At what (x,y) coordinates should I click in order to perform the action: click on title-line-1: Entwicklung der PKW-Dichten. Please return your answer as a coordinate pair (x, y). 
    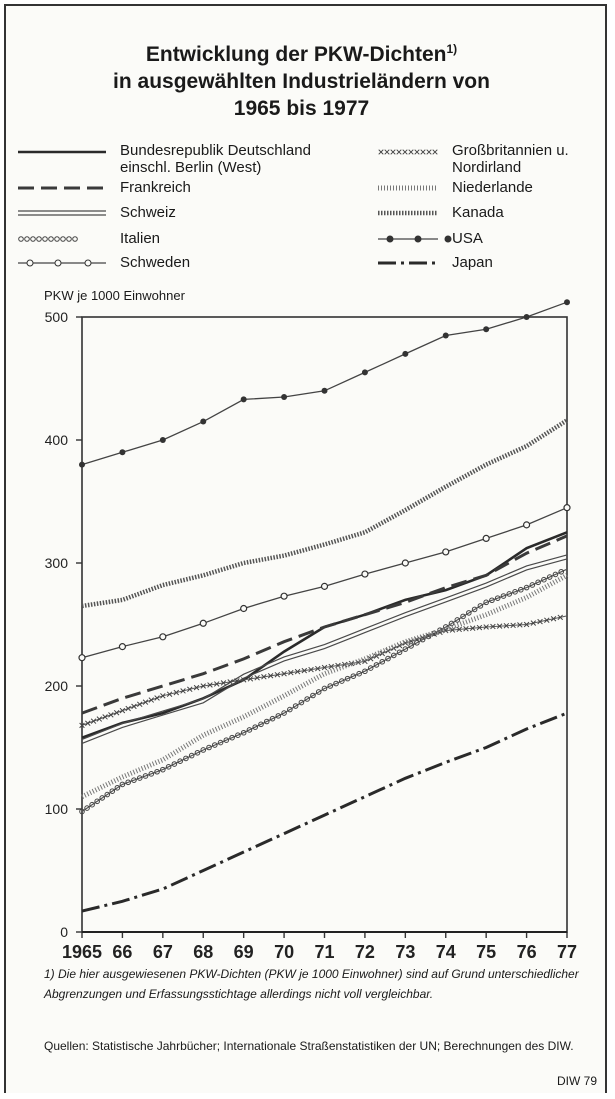
    Looking at the image, I should click on (296, 54).